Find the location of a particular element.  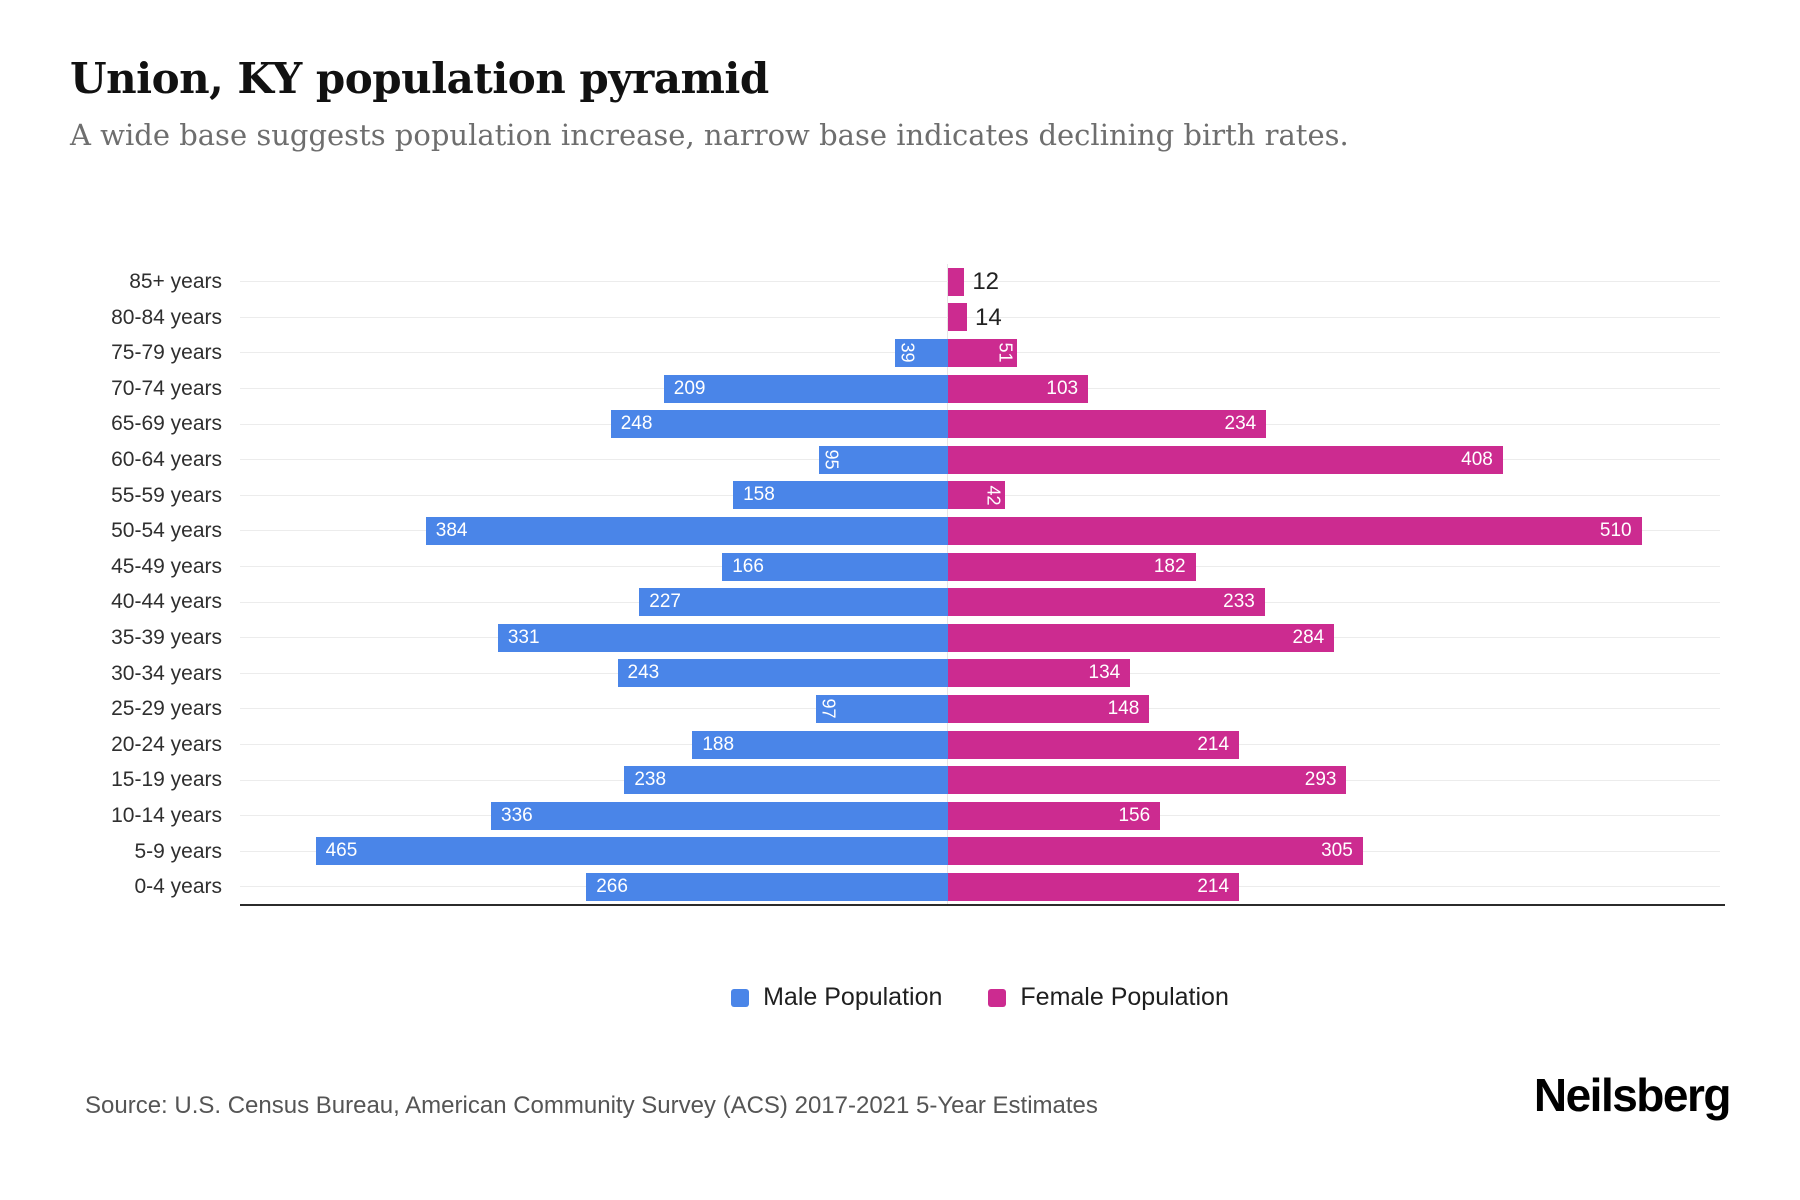

page-title: Union, KY population pyramid is located at coordinates (419, 78).